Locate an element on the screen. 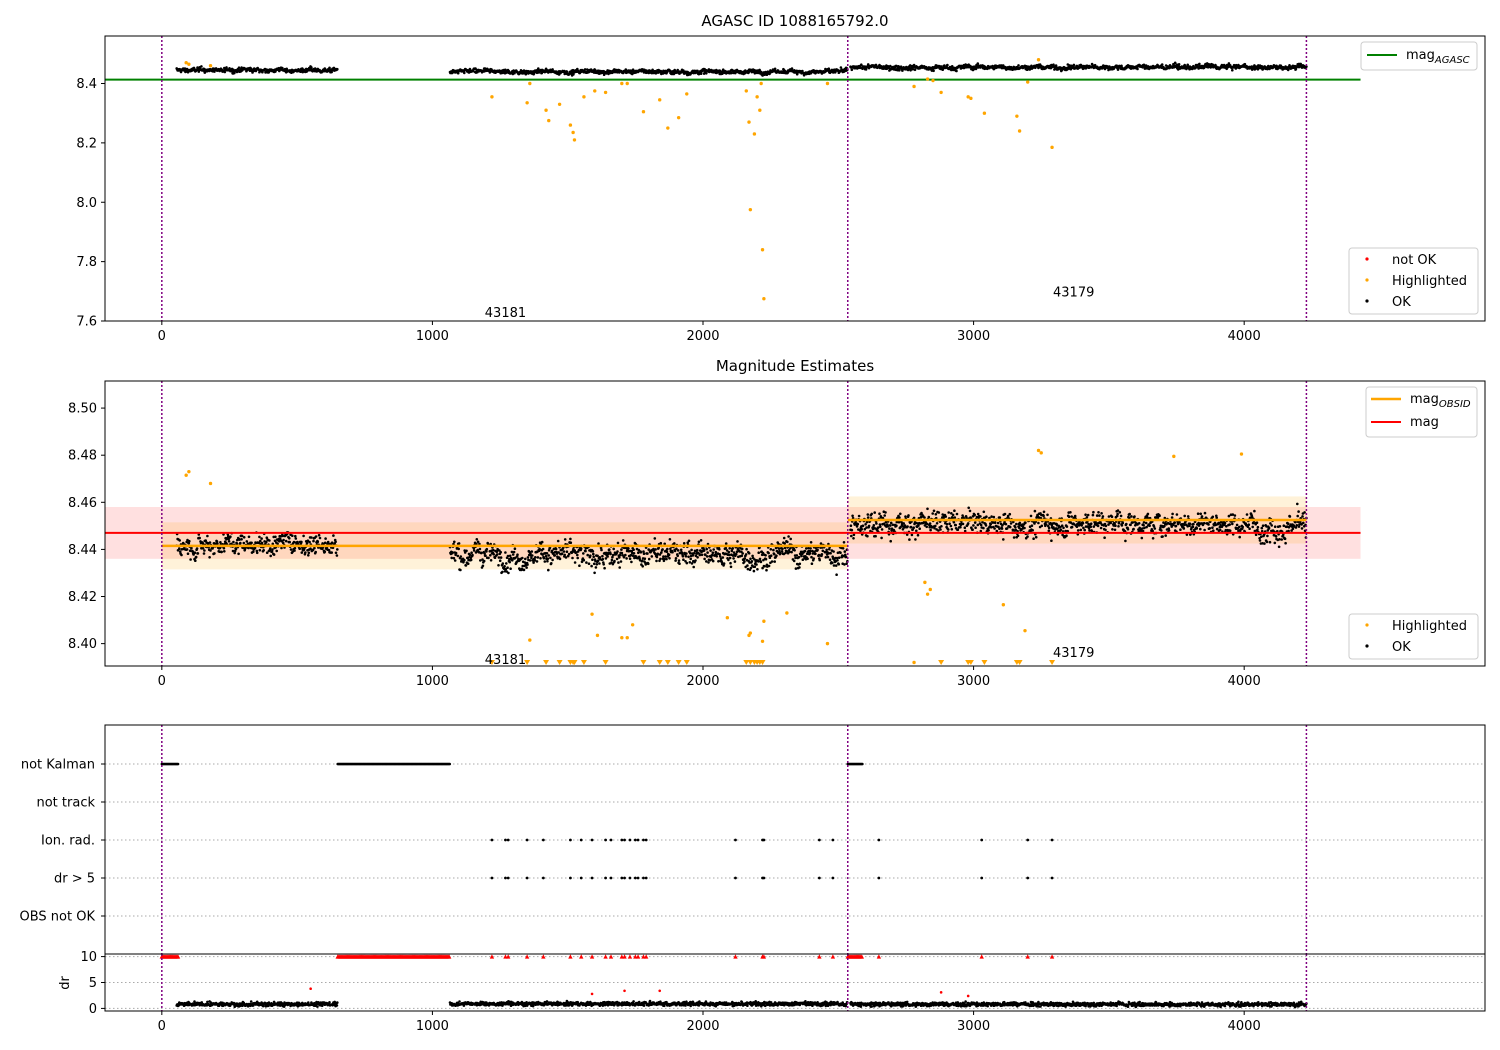 The image size is (1500, 1050). ytick-label: 8.0 is located at coordinates (86, 203).